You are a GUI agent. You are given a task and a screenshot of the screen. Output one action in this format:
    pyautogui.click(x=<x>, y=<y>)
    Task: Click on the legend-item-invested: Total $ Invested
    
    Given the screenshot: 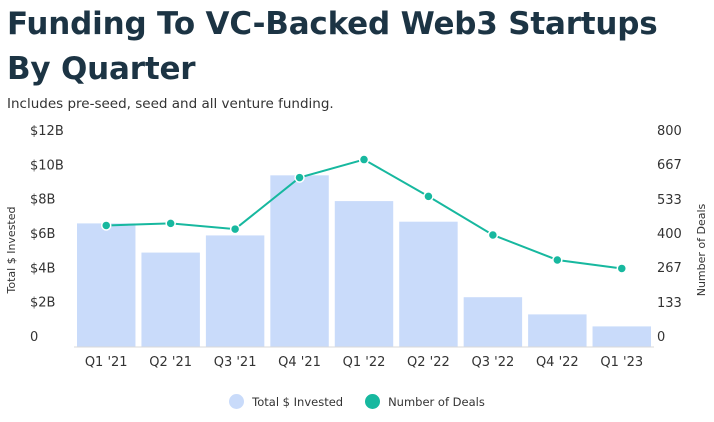 What is the action you would take?
    pyautogui.click(x=286, y=401)
    